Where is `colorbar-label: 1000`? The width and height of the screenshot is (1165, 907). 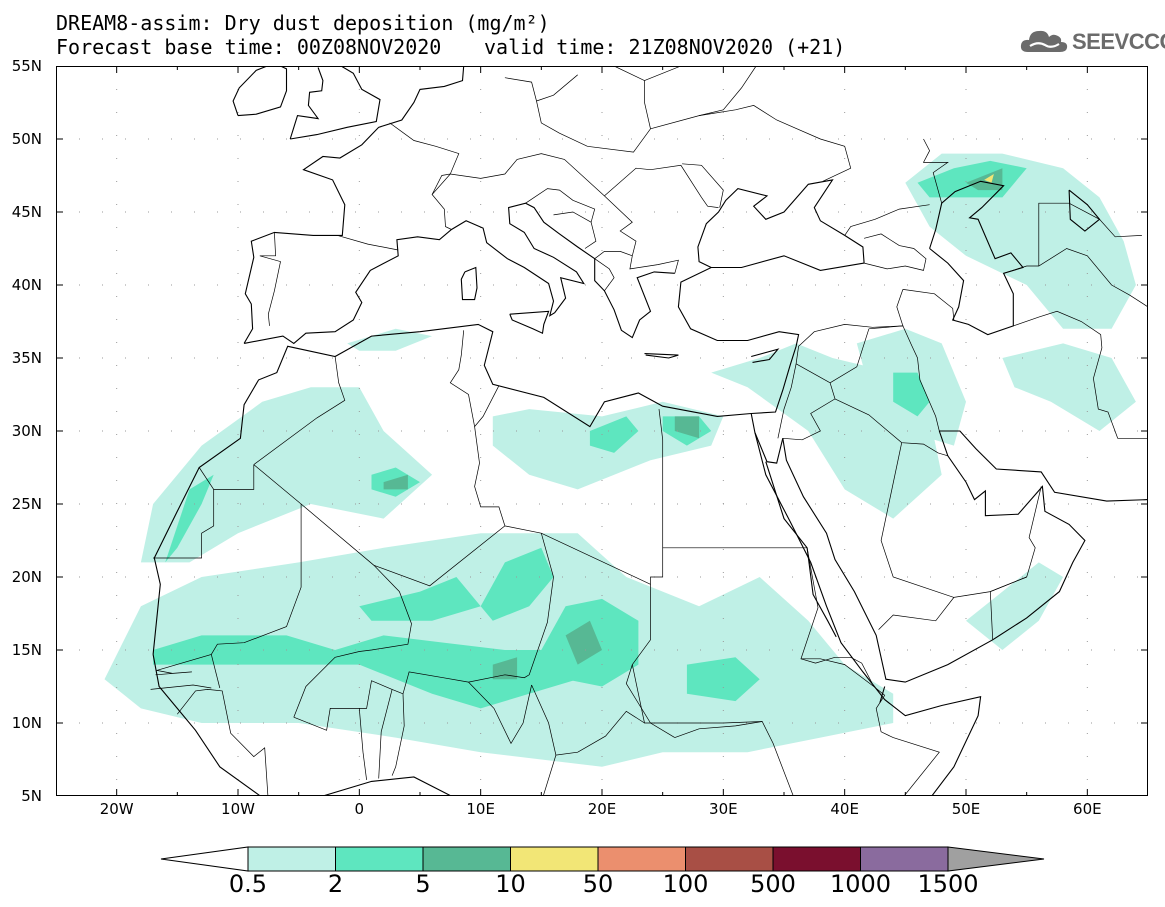
colorbar-label: 1000 is located at coordinates (860, 884).